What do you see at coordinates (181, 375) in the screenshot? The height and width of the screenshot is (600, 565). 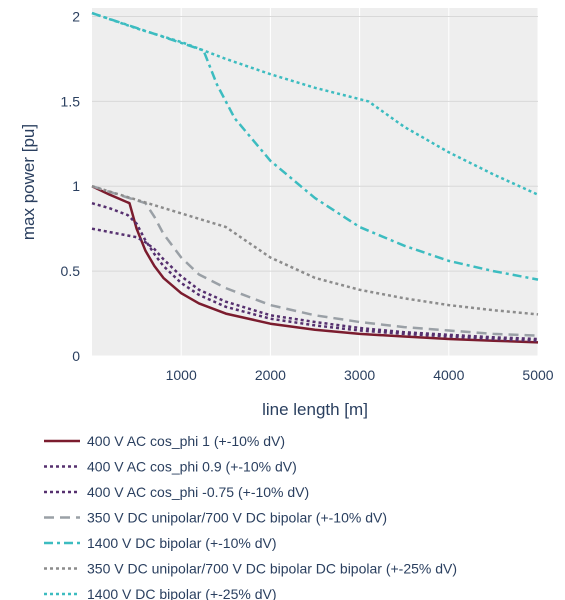 I see `x-tick-label: 1000` at bounding box center [181, 375].